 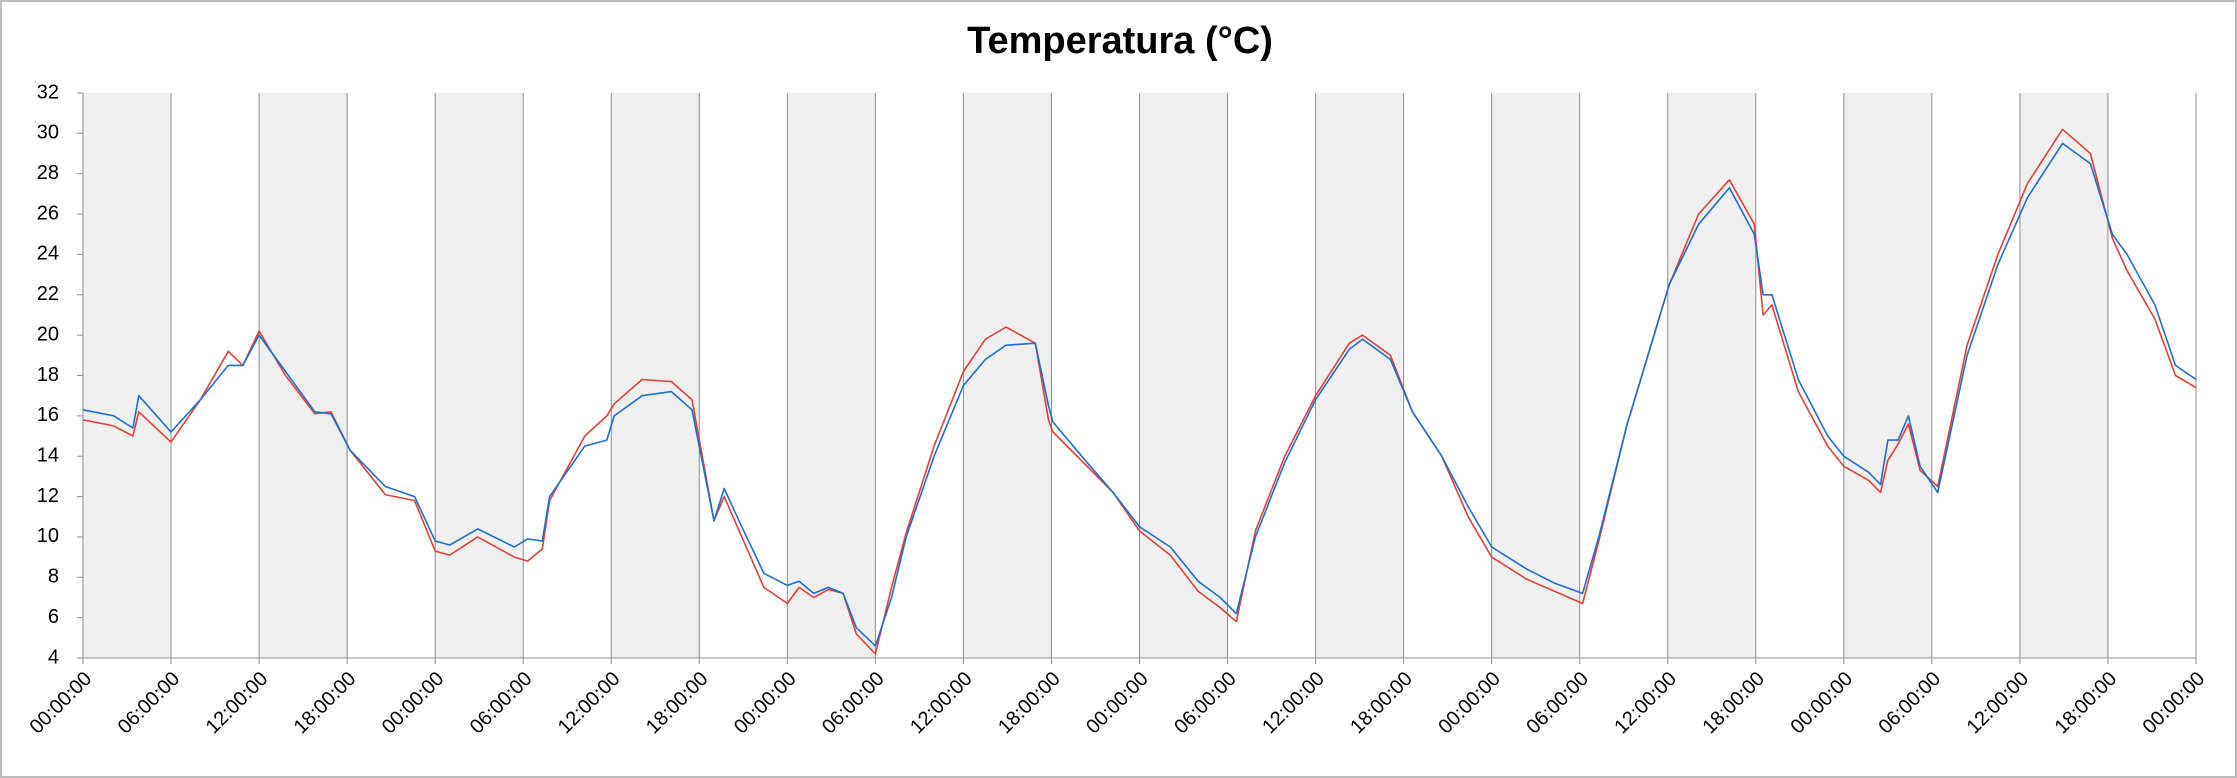 I want to click on y-tick-label: 28, so click(x=48, y=173).